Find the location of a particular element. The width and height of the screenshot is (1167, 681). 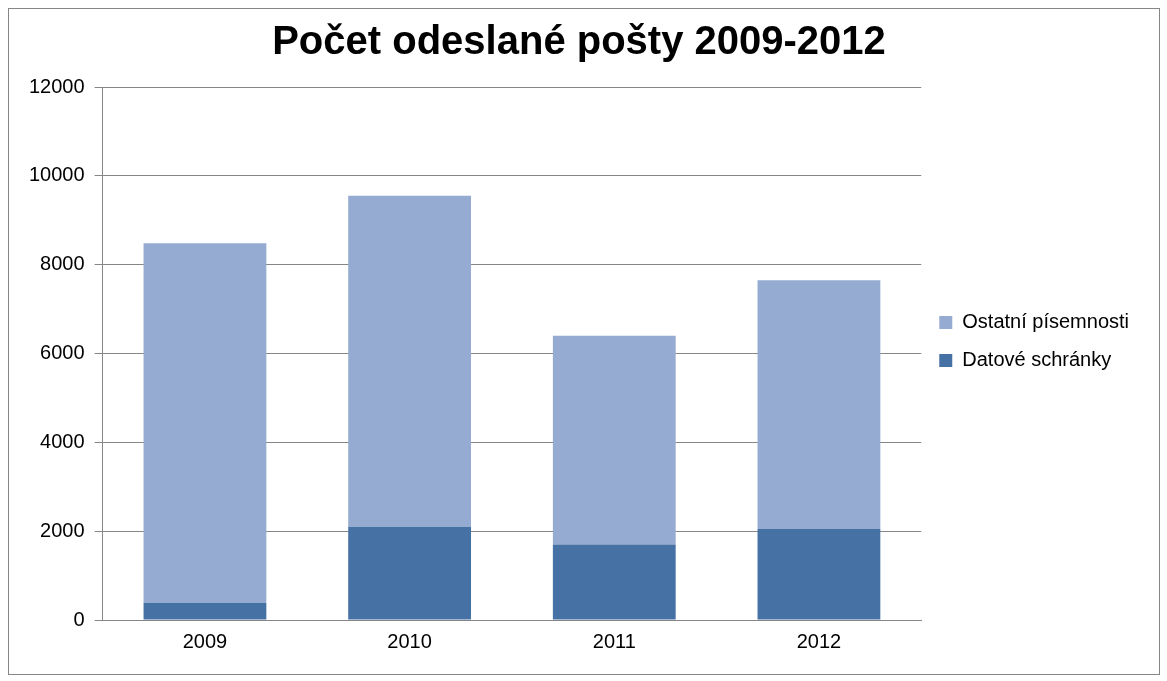

y-tick-label: 6000 is located at coordinates (62, 352).